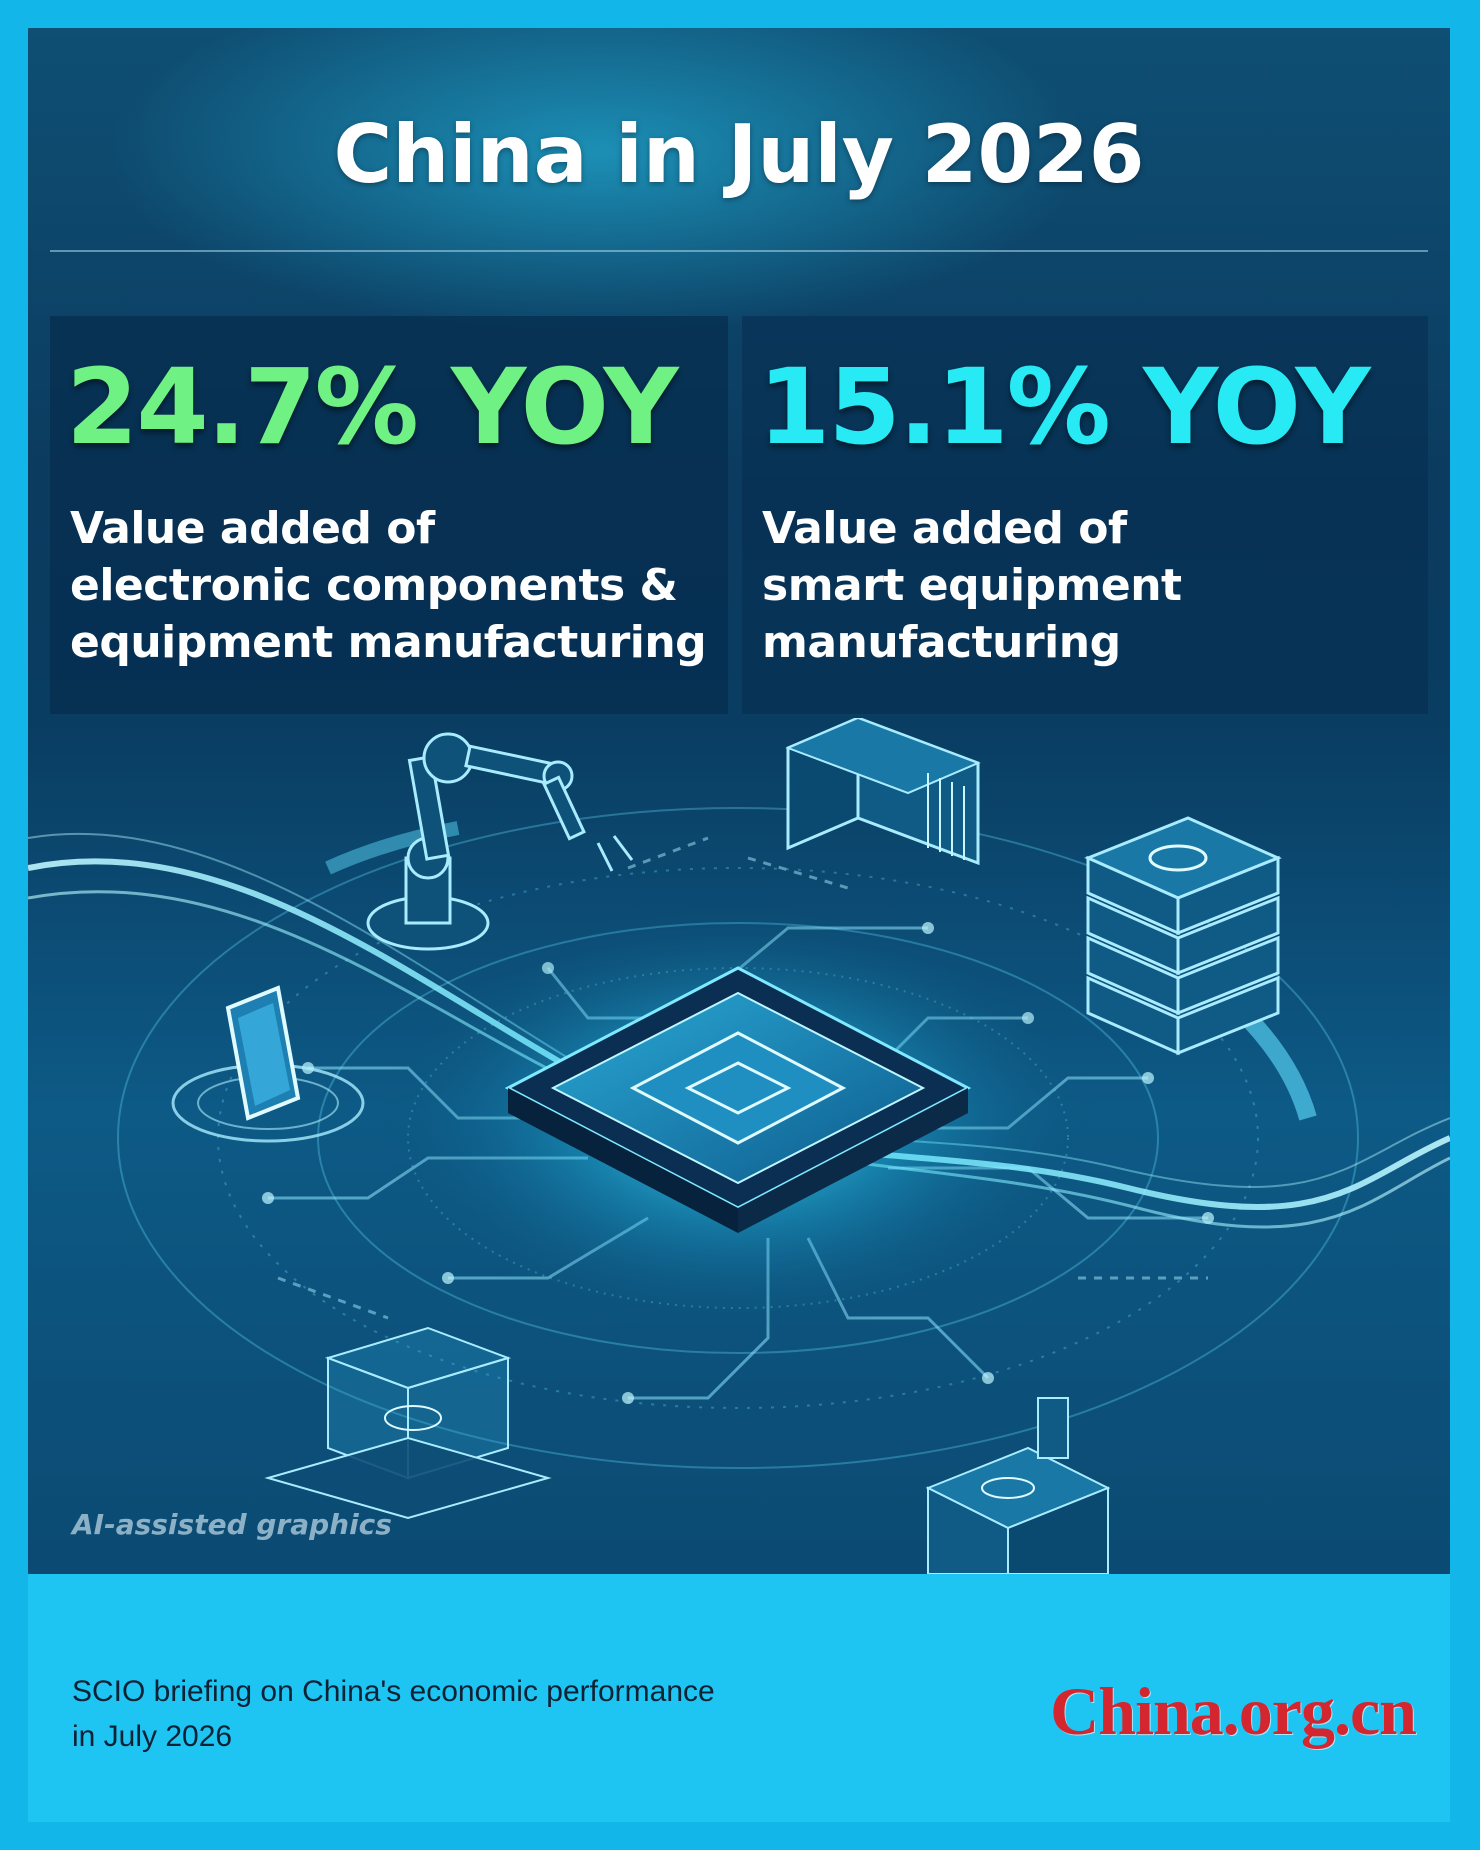 This screenshot has height=1850, width=1480. What do you see at coordinates (152, 1736) in the screenshot?
I see `source-line: in July 2026` at bounding box center [152, 1736].